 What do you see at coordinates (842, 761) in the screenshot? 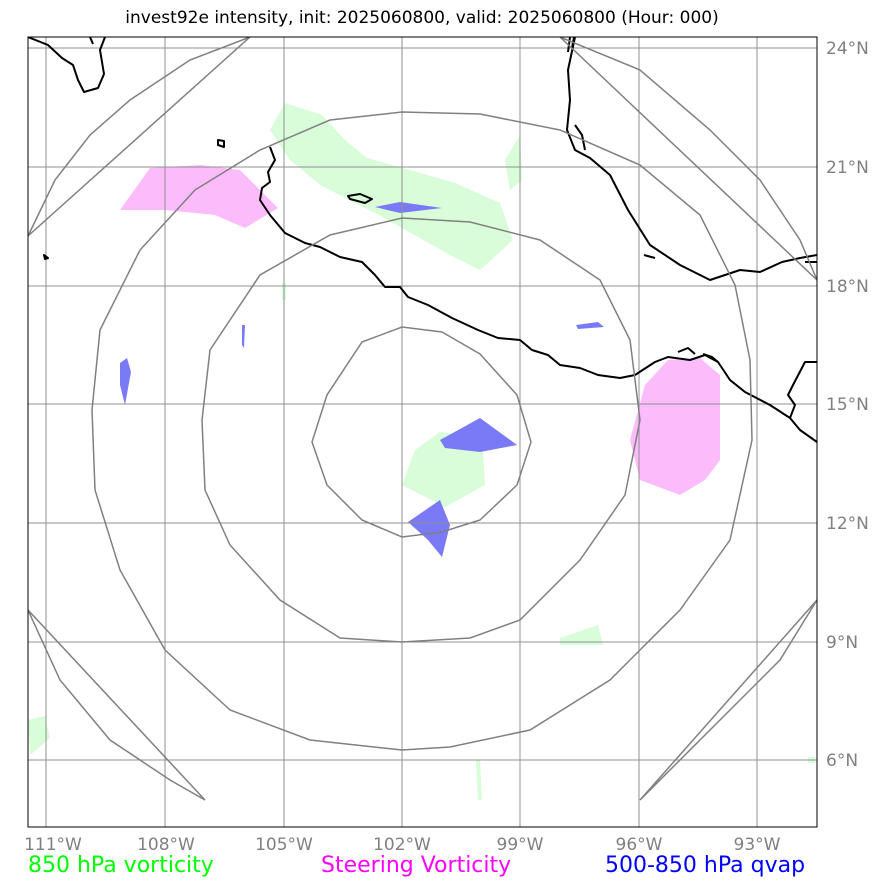
I see `lat-label: 6°N` at bounding box center [842, 761].